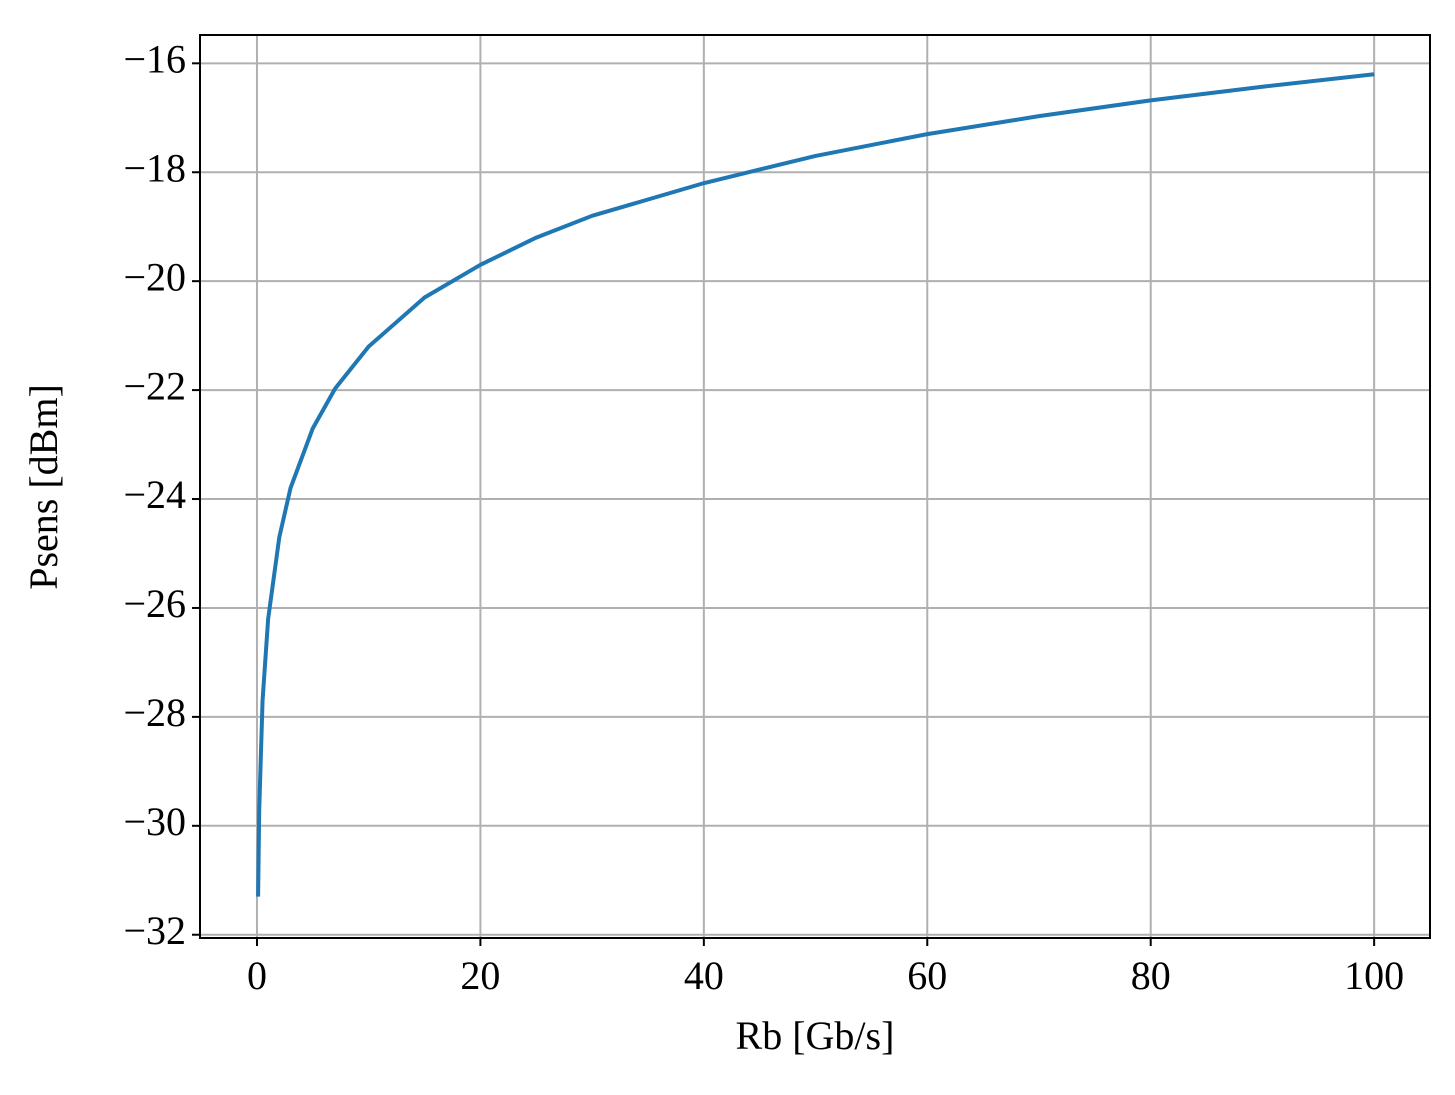 Image resolution: width=1455 pixels, height=1095 pixels. What do you see at coordinates (154, 603) in the screenshot?
I see `y-tick-label: −26` at bounding box center [154, 603].